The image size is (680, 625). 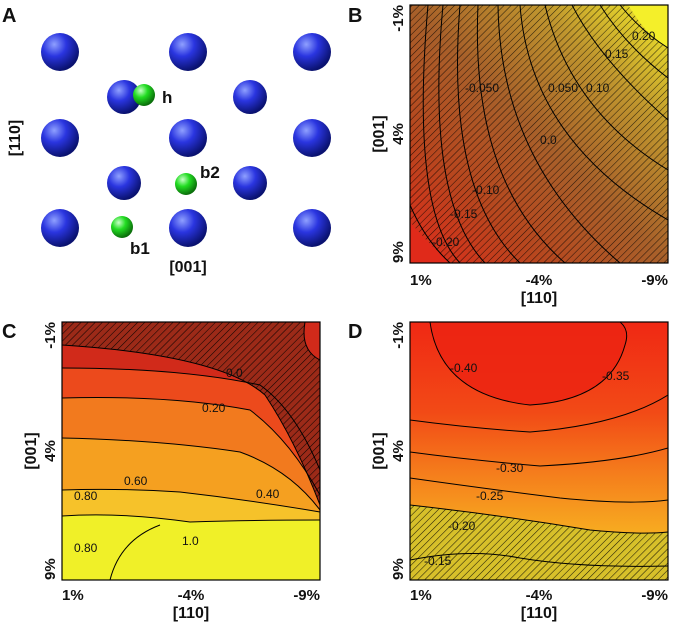 I want to click on impurity-atom-b2, so click(x=186, y=184).